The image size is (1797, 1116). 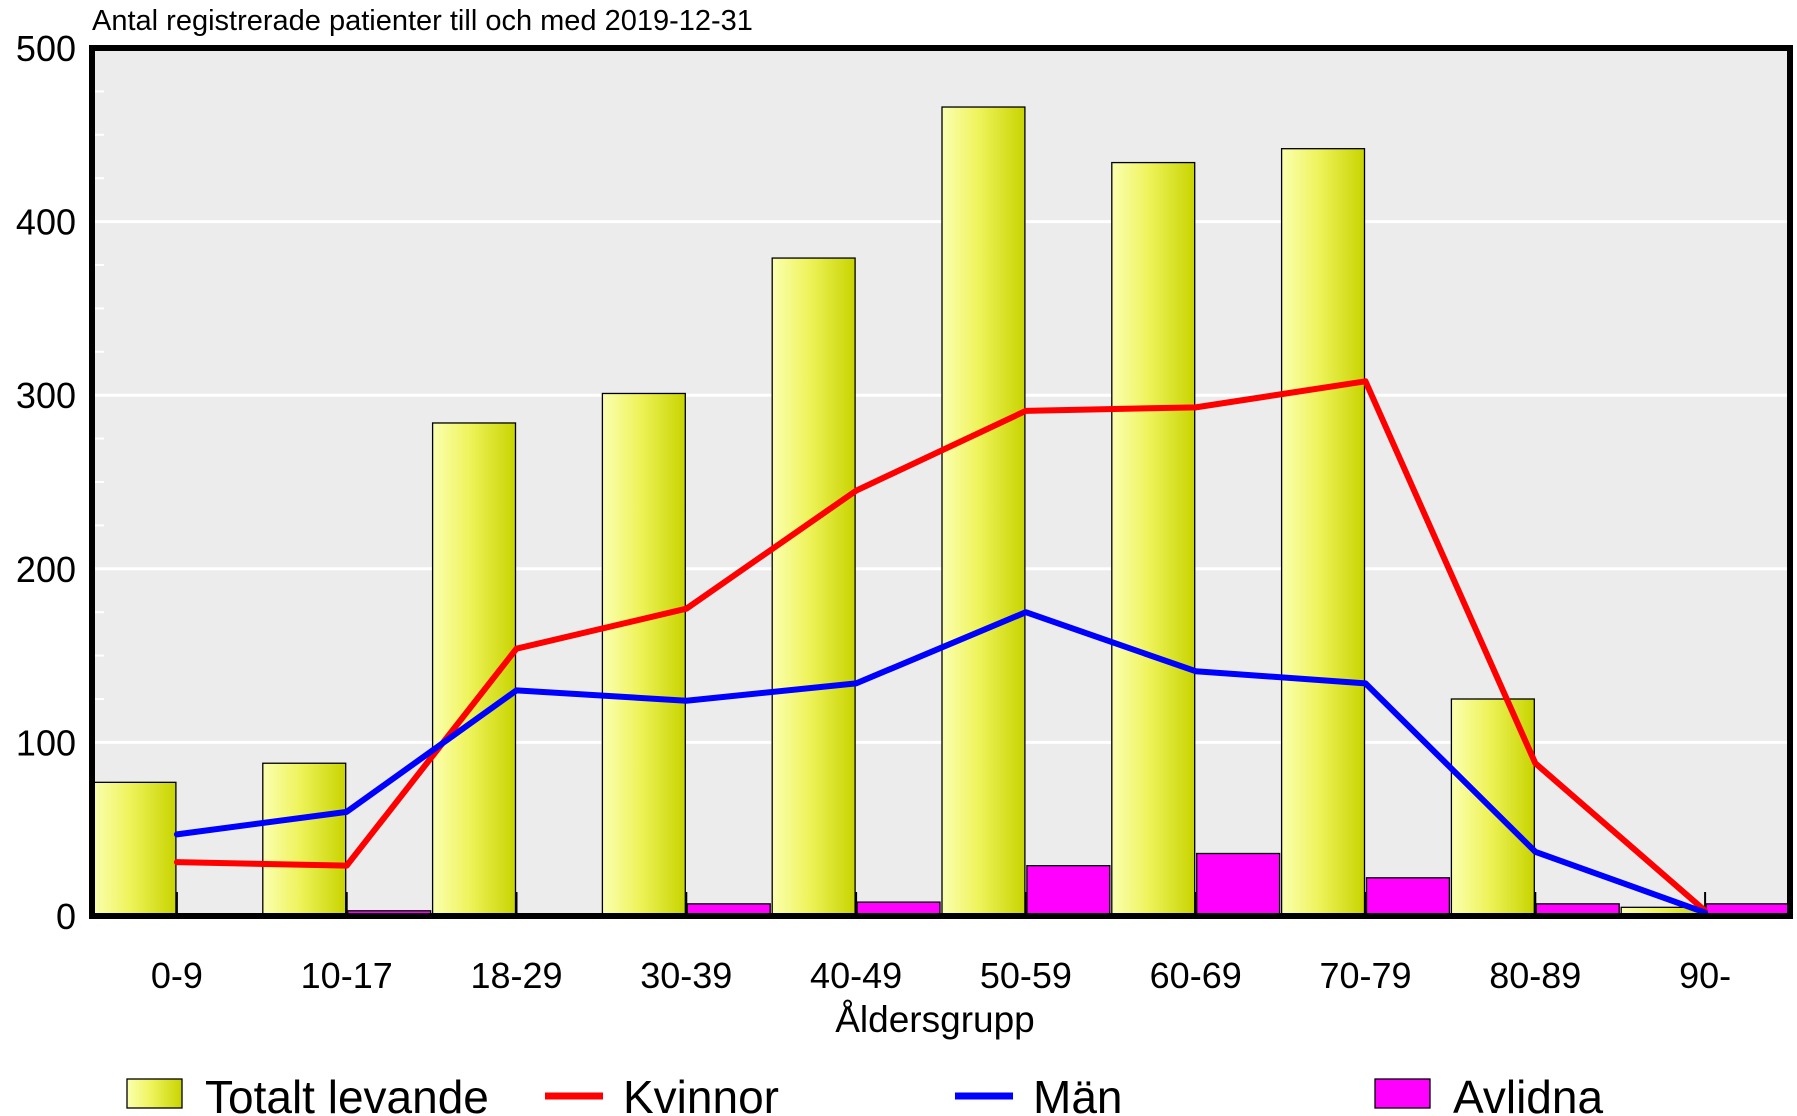 I want to click on x-tick-label: 60-69, so click(x=1196, y=975).